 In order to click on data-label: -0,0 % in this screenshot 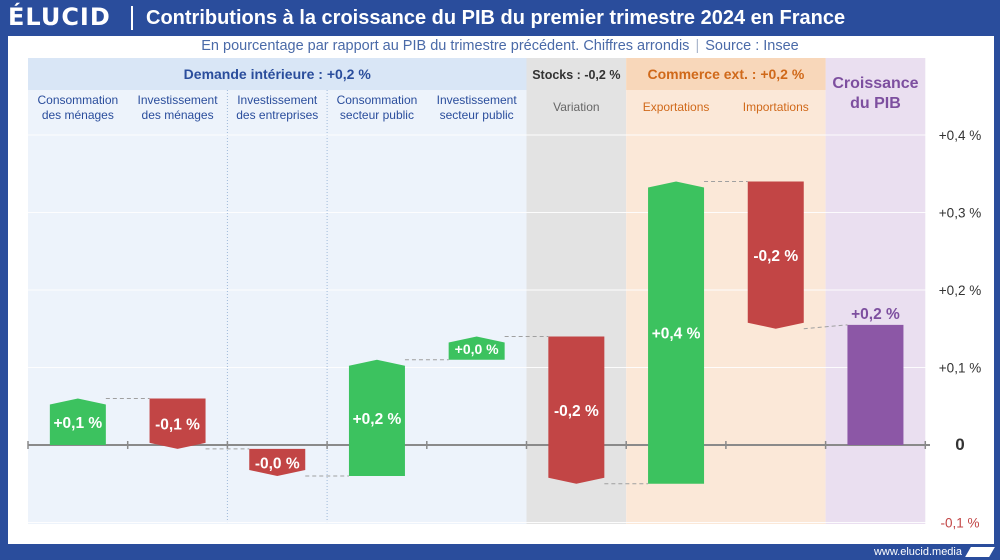, I will do `click(277, 463)`.